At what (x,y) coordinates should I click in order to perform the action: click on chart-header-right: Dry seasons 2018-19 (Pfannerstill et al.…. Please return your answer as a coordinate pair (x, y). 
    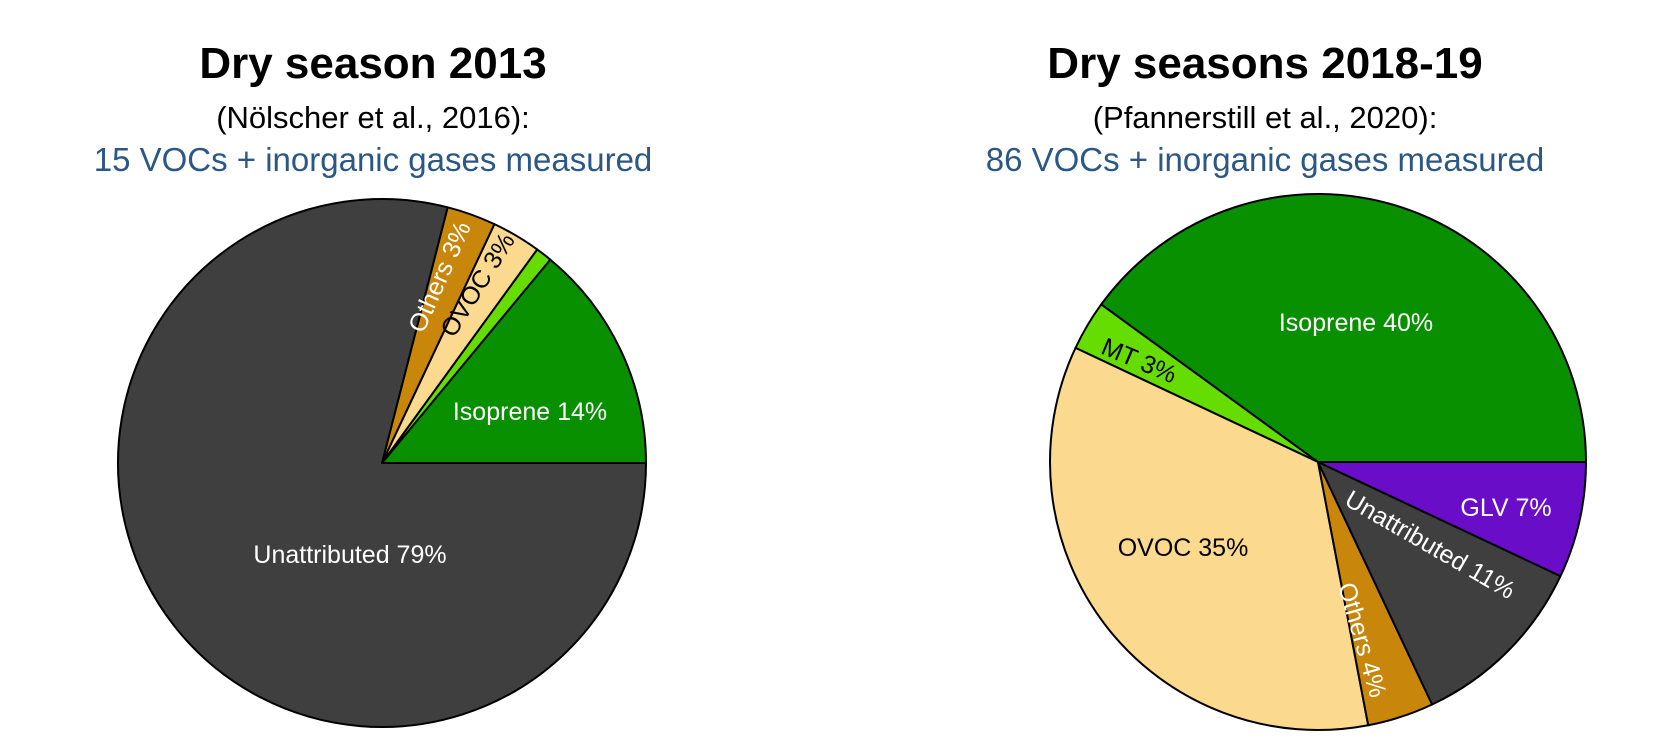
    Looking at the image, I should click on (1265, 109).